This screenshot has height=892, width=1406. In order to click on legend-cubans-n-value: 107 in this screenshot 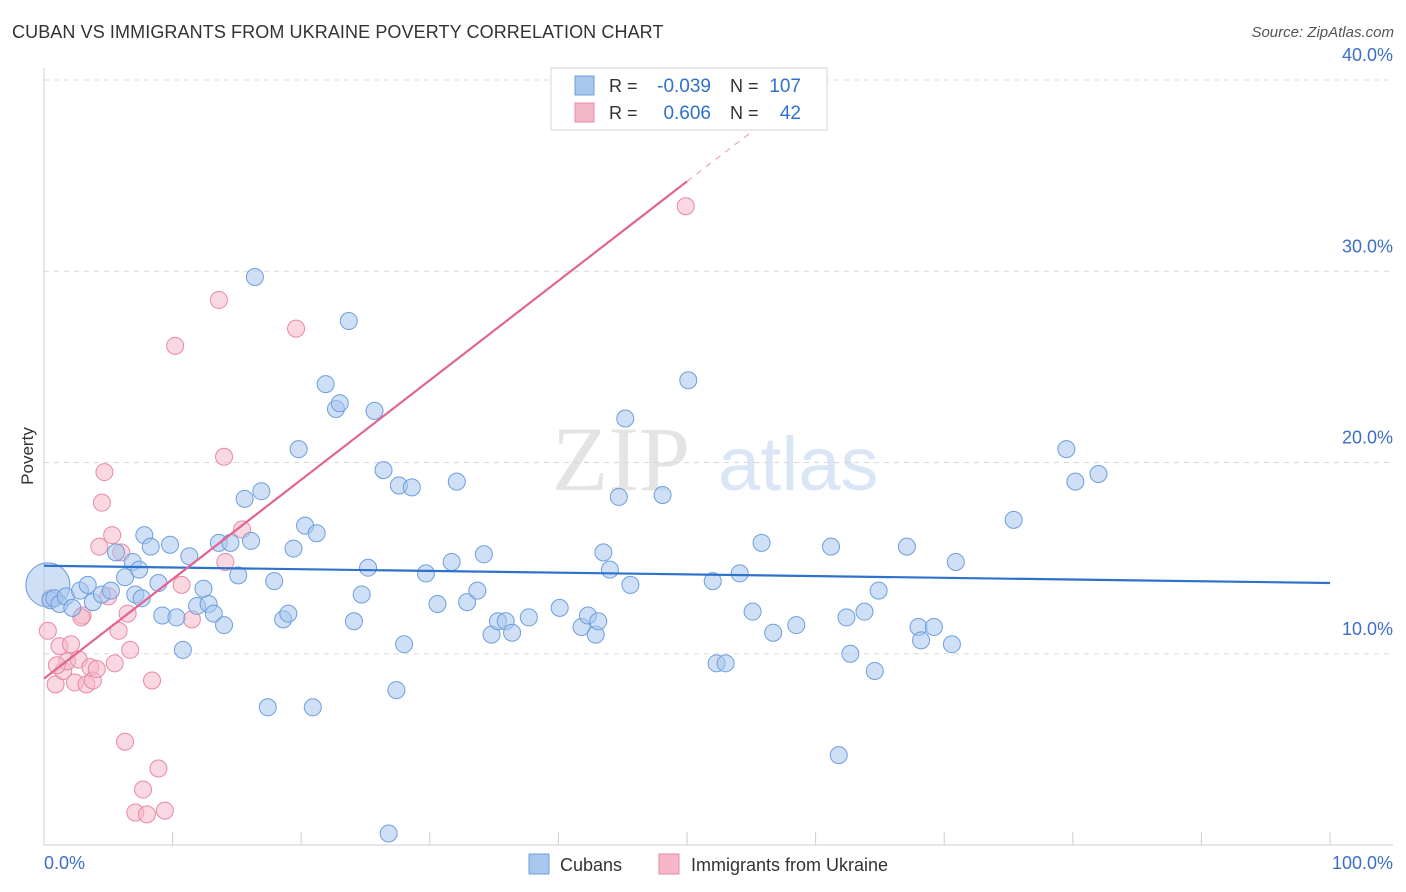, I will do `click(785, 86)`.